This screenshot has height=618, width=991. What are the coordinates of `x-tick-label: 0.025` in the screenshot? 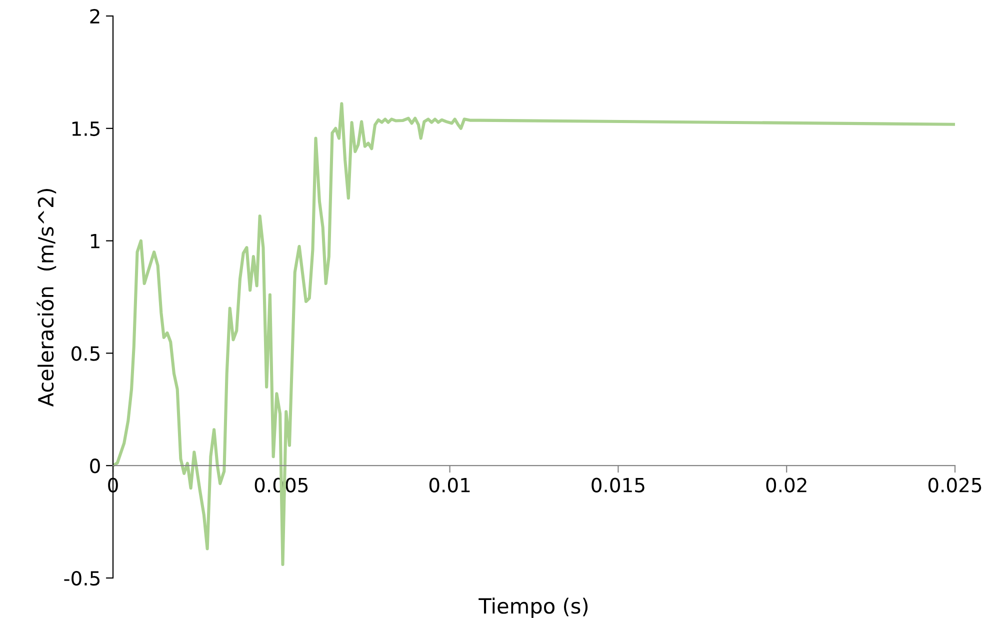 It's located at (955, 485).